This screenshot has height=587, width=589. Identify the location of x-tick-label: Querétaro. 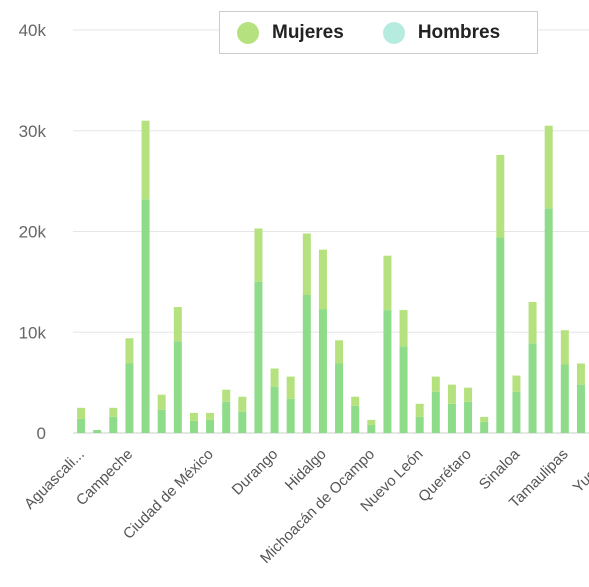
(445, 476).